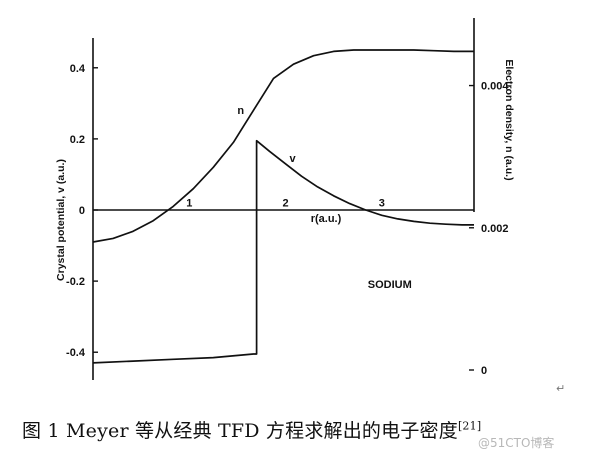  I want to click on region-label: 1, so click(189, 203).